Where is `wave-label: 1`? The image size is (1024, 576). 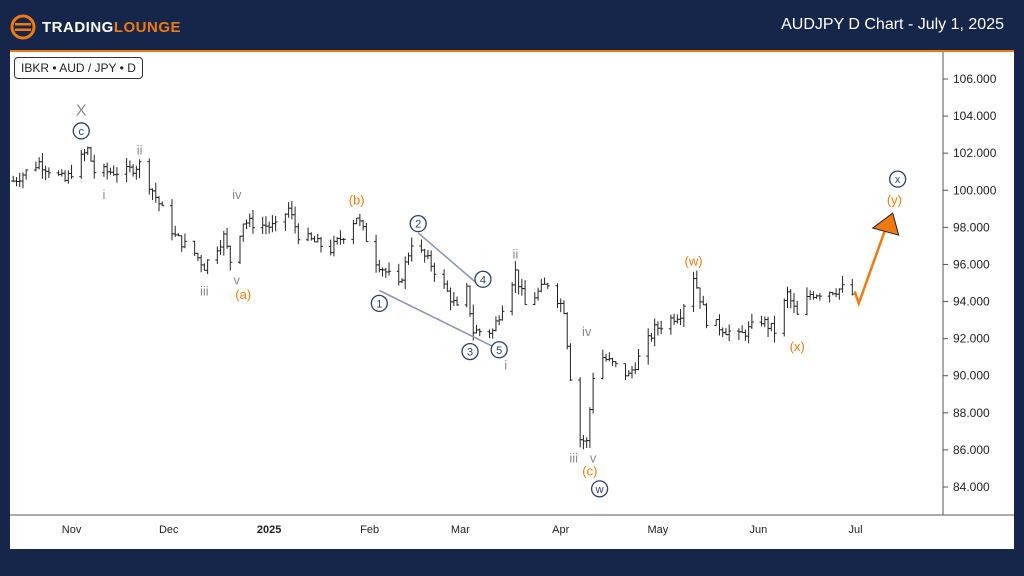 wave-label: 1 is located at coordinates (379, 304).